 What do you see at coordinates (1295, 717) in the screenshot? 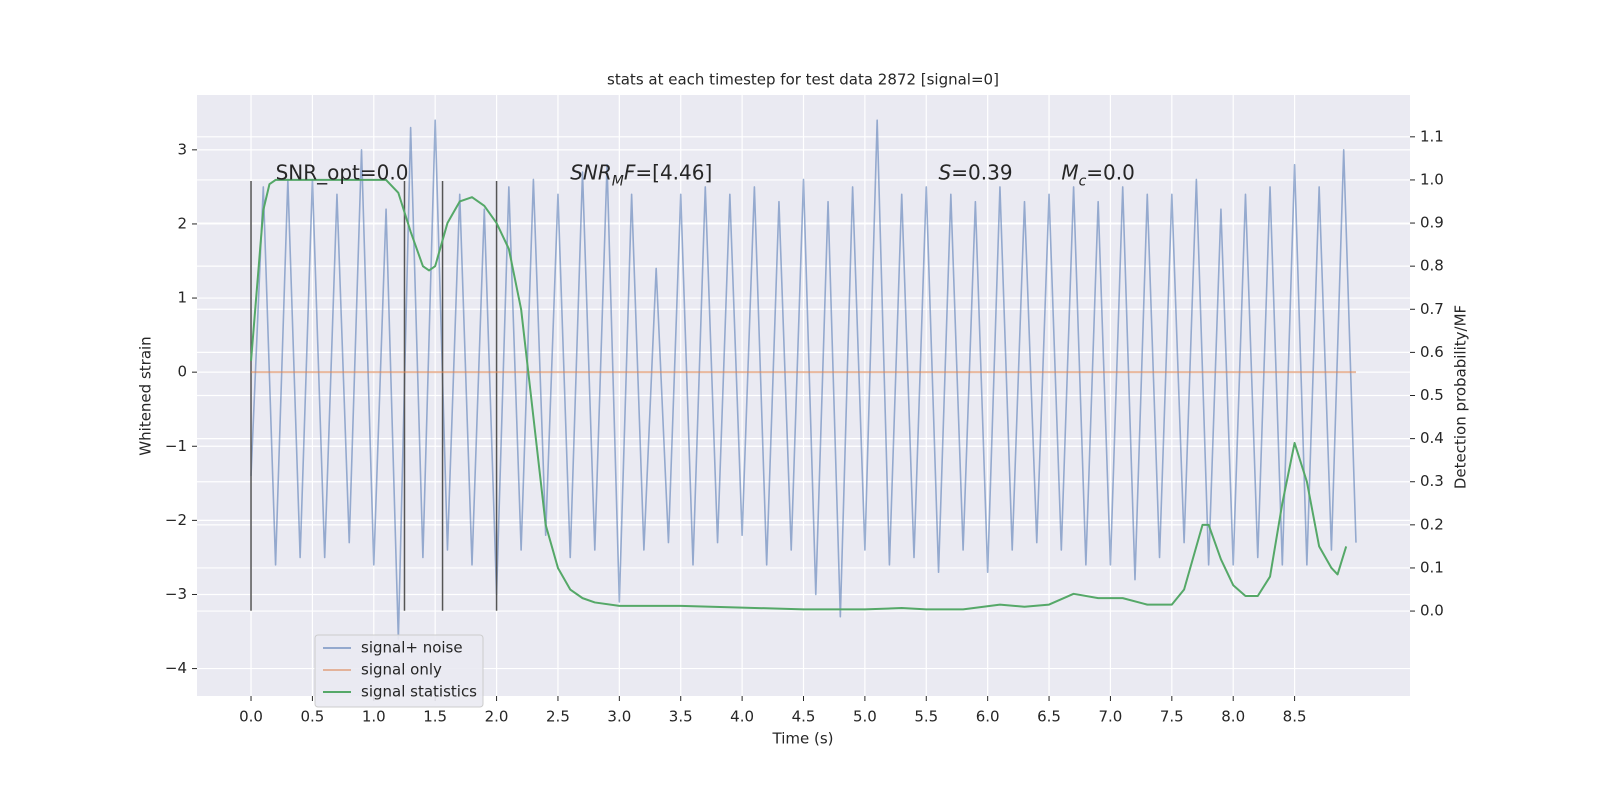
I see `x-tick-label: 8.5` at bounding box center [1295, 717].